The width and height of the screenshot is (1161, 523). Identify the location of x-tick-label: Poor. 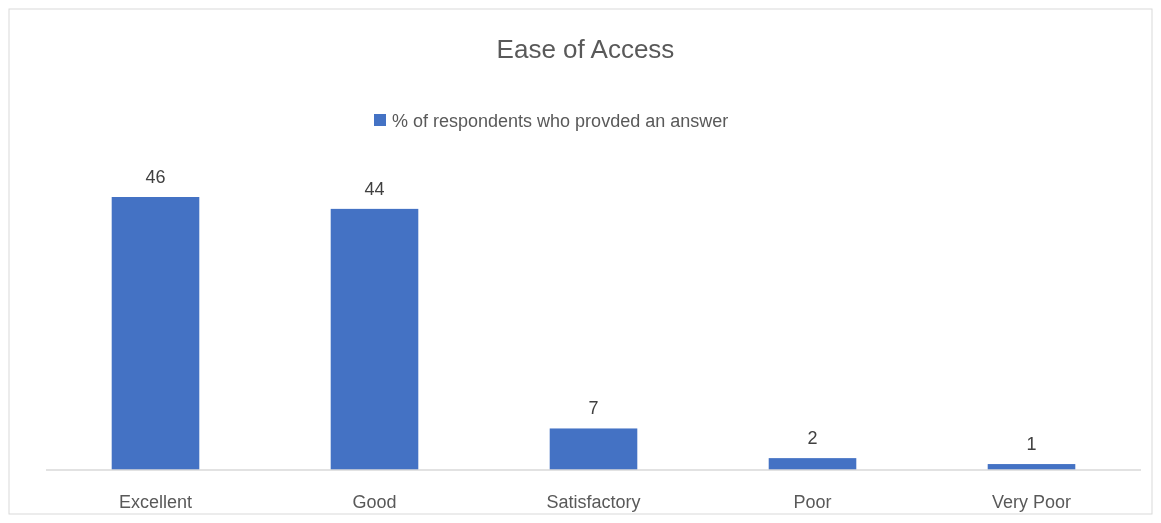
(812, 502).